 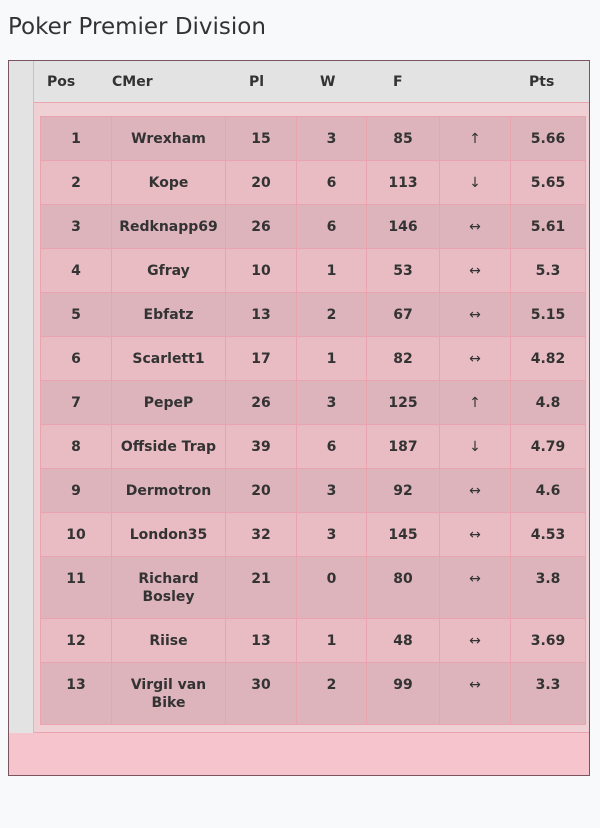 What do you see at coordinates (331, 587) in the screenshot?
I see `wins-cell: 0` at bounding box center [331, 587].